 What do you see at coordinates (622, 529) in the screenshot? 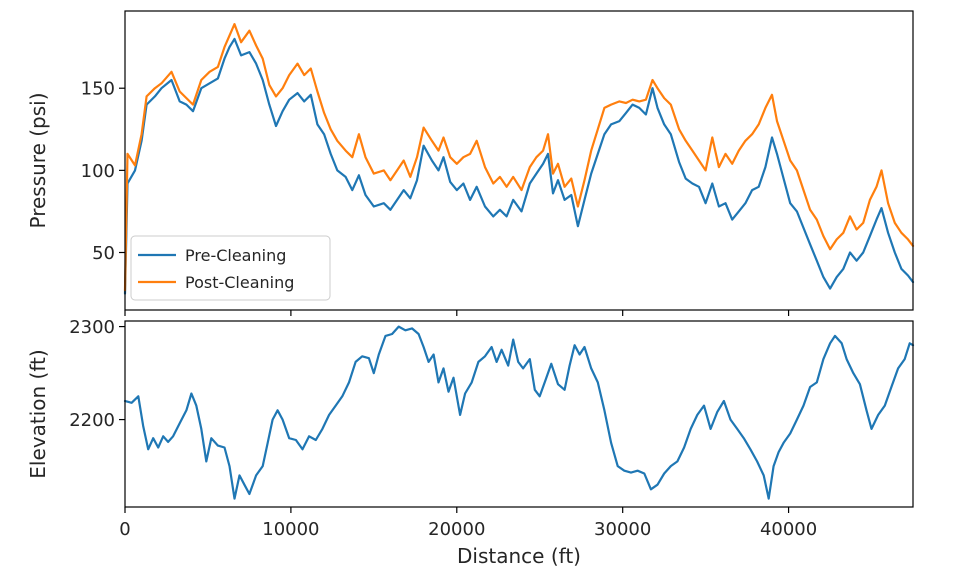
I see `distance-x-tick-label: 30000` at bounding box center [622, 529].